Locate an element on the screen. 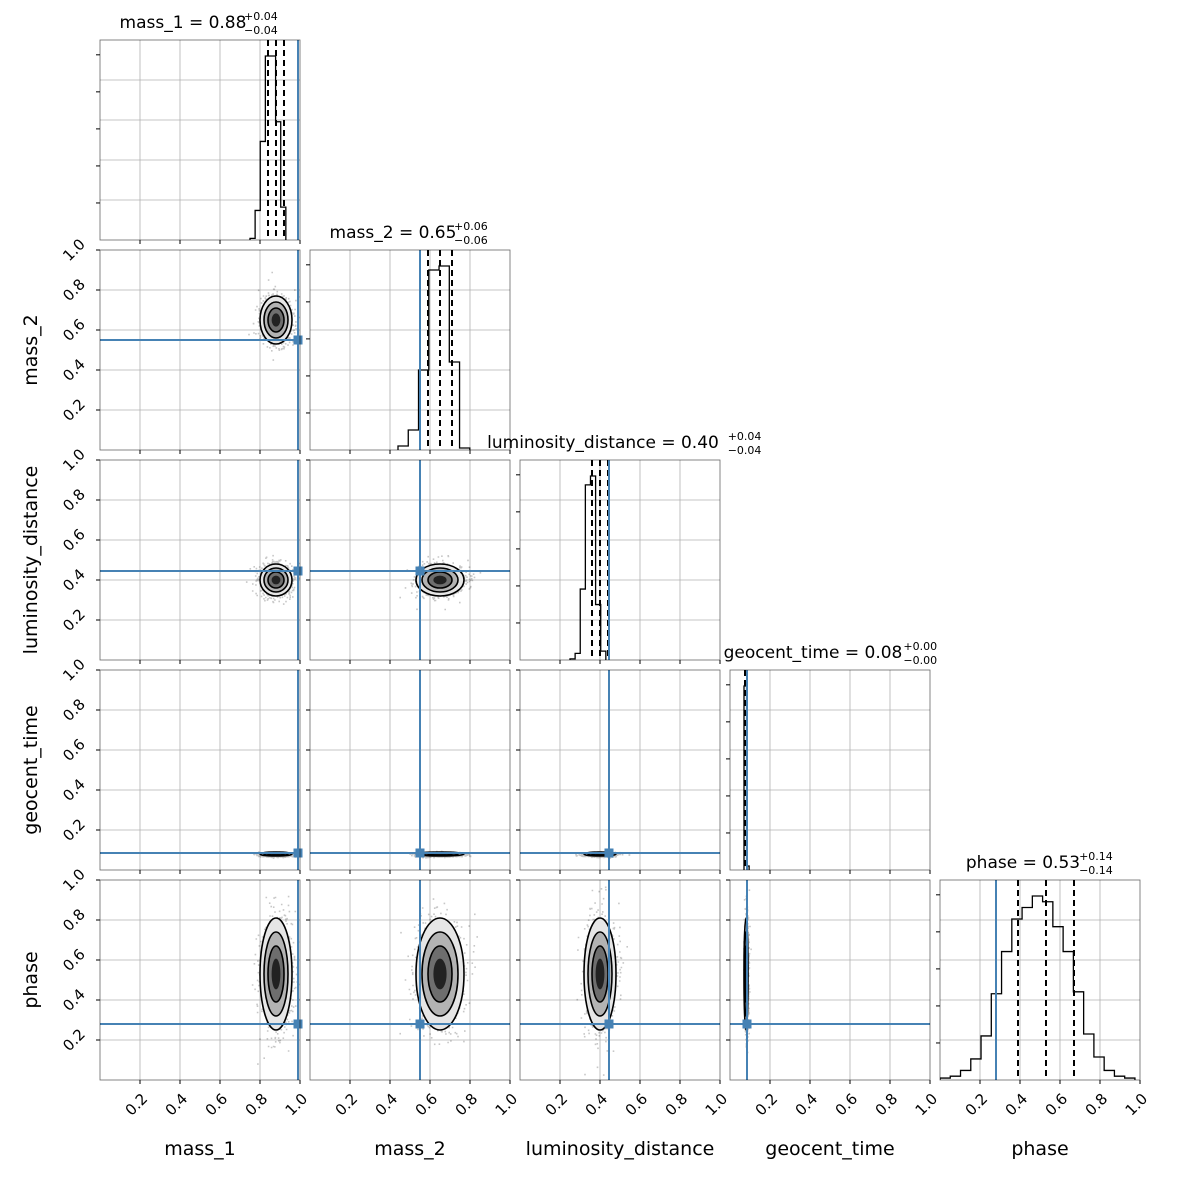 Image resolution: width=1180 pixels, height=1180 pixels. panel-phase-vs-geocent_time: 0.2 0.4 0.6 0.8 1.0 geocent_time is located at coordinates (834, 1019).